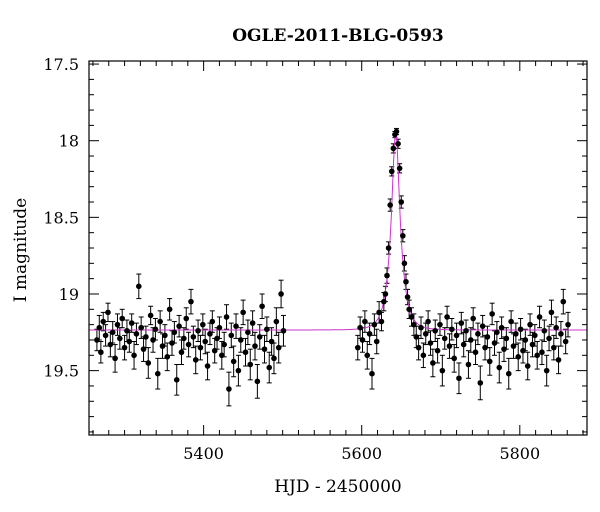 This screenshot has width=600, height=512. Describe the element at coordinates (361, 453) in the screenshot. I see `x-tick-label: 5600` at that location.